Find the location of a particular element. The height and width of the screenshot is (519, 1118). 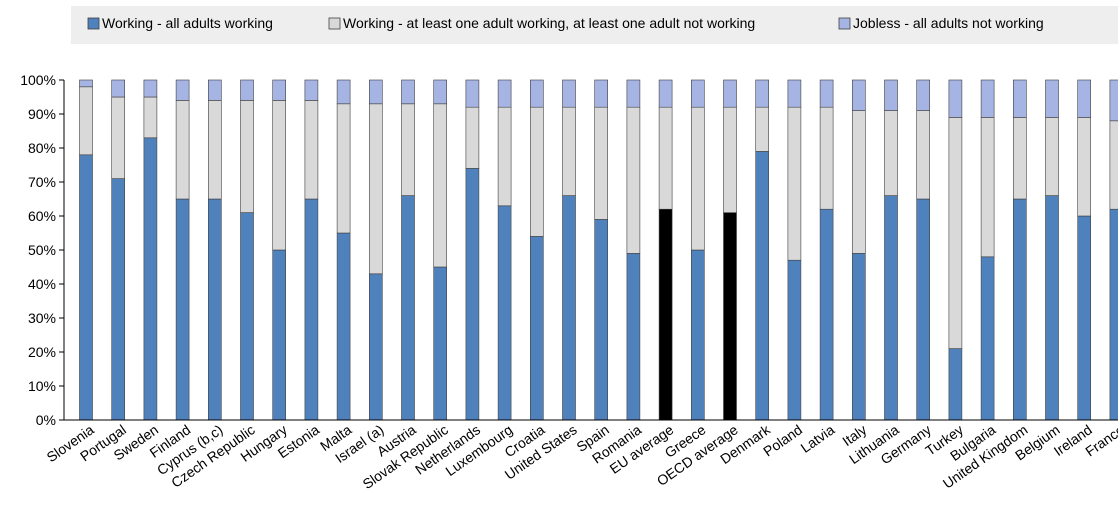

legend-label-0: Working - all adults working is located at coordinates (187, 23).